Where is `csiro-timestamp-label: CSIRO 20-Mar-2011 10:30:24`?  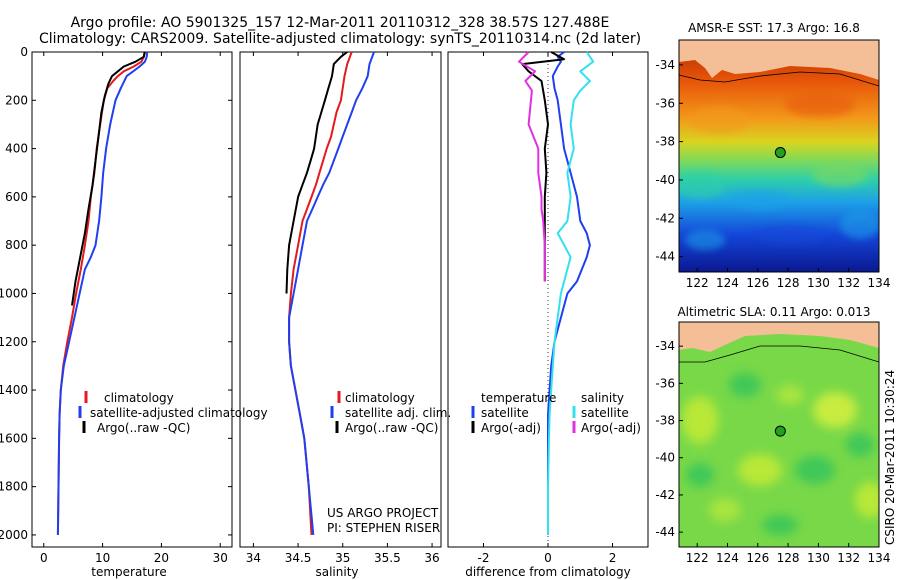 csiro-timestamp-label: CSIRO 20-Mar-2011 10:30:24 is located at coordinates (890, 457).